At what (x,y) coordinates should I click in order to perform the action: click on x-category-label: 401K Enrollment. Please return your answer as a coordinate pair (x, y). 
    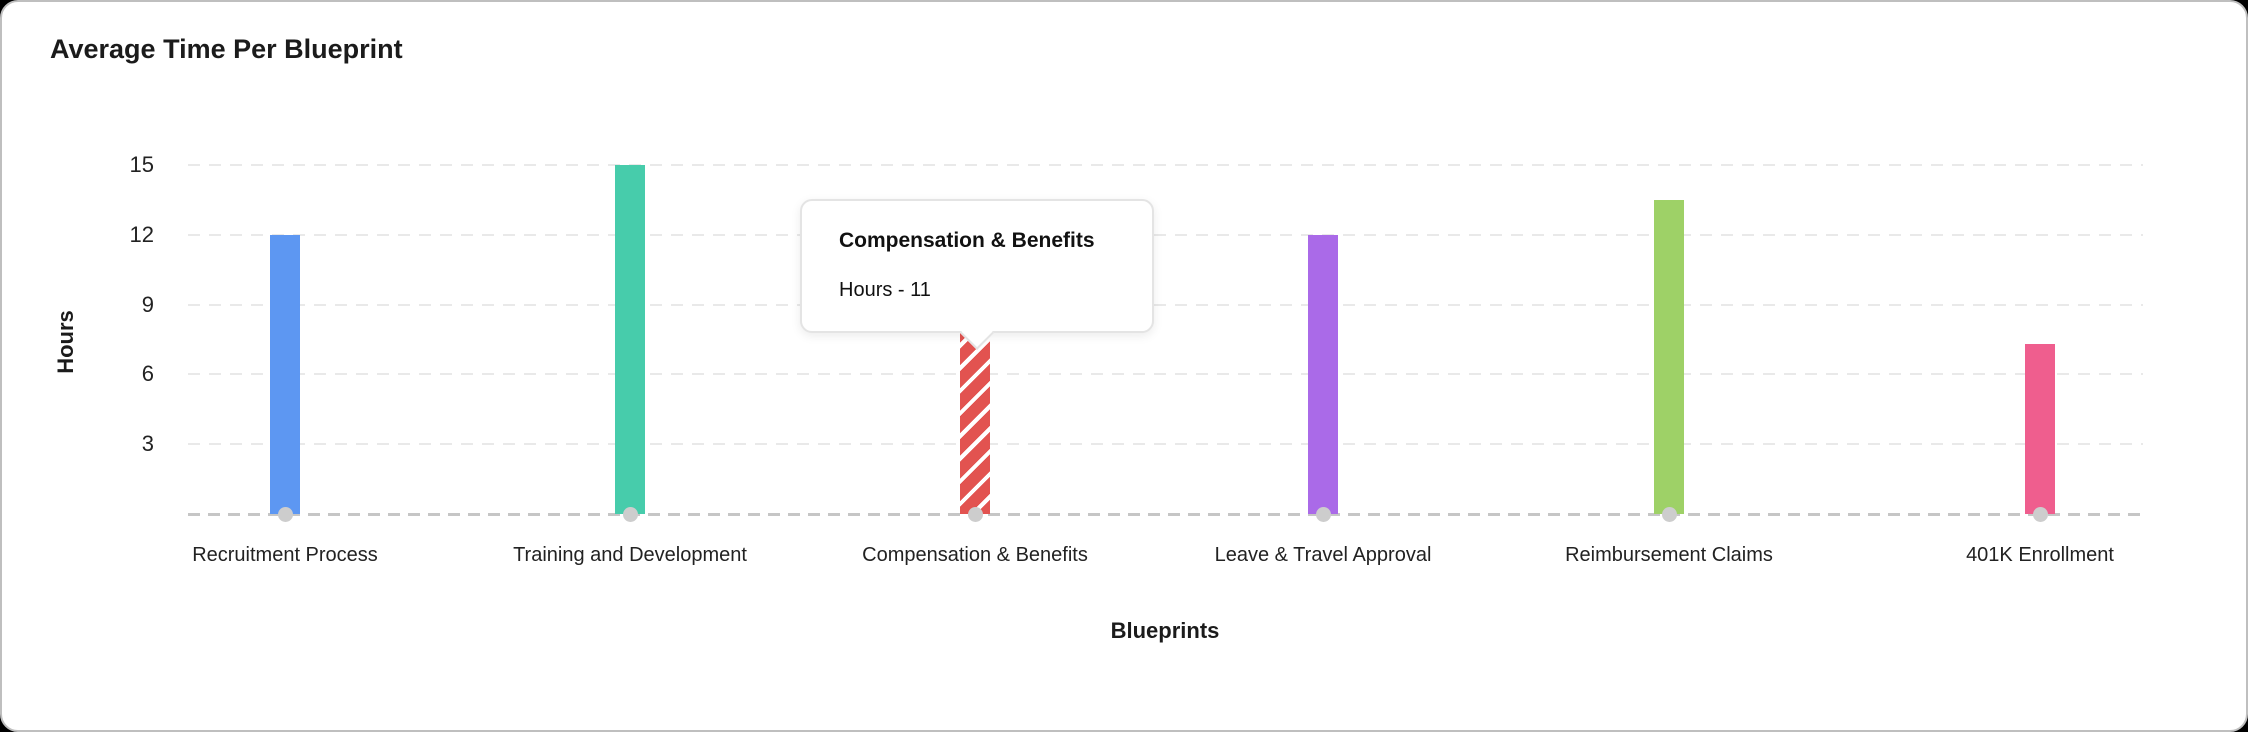
    Looking at the image, I should click on (2040, 555).